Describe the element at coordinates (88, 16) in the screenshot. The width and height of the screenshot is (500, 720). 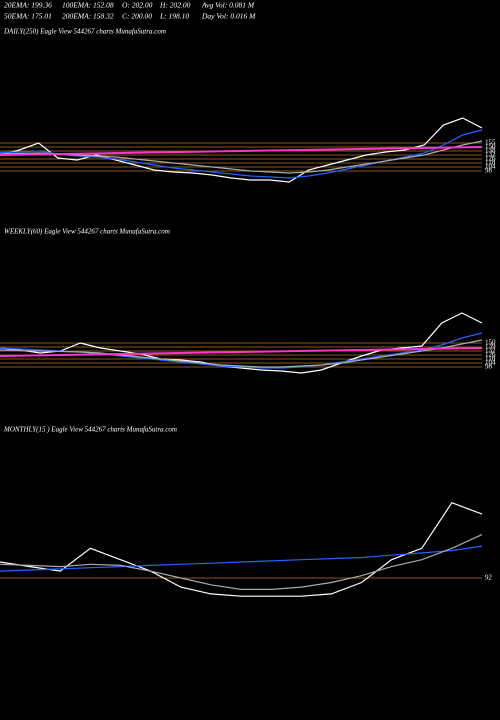
I see `header-item: 200EMA: 158.32` at that location.